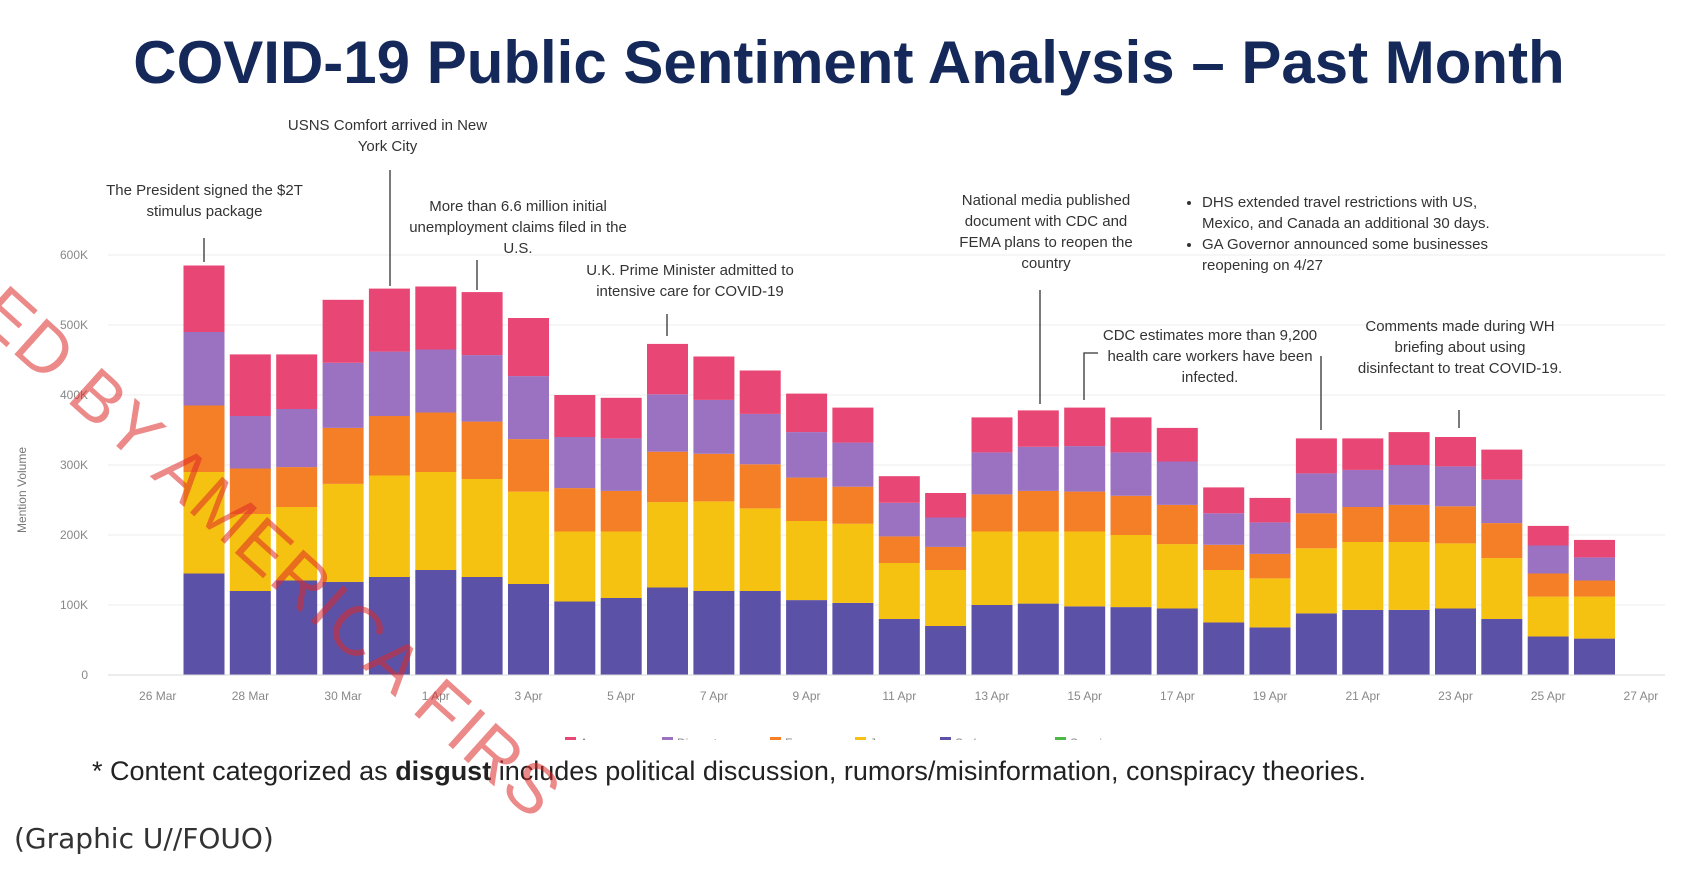  What do you see at coordinates (992, 696) in the screenshot?
I see `x-tick-label: 13 Apr` at bounding box center [992, 696].